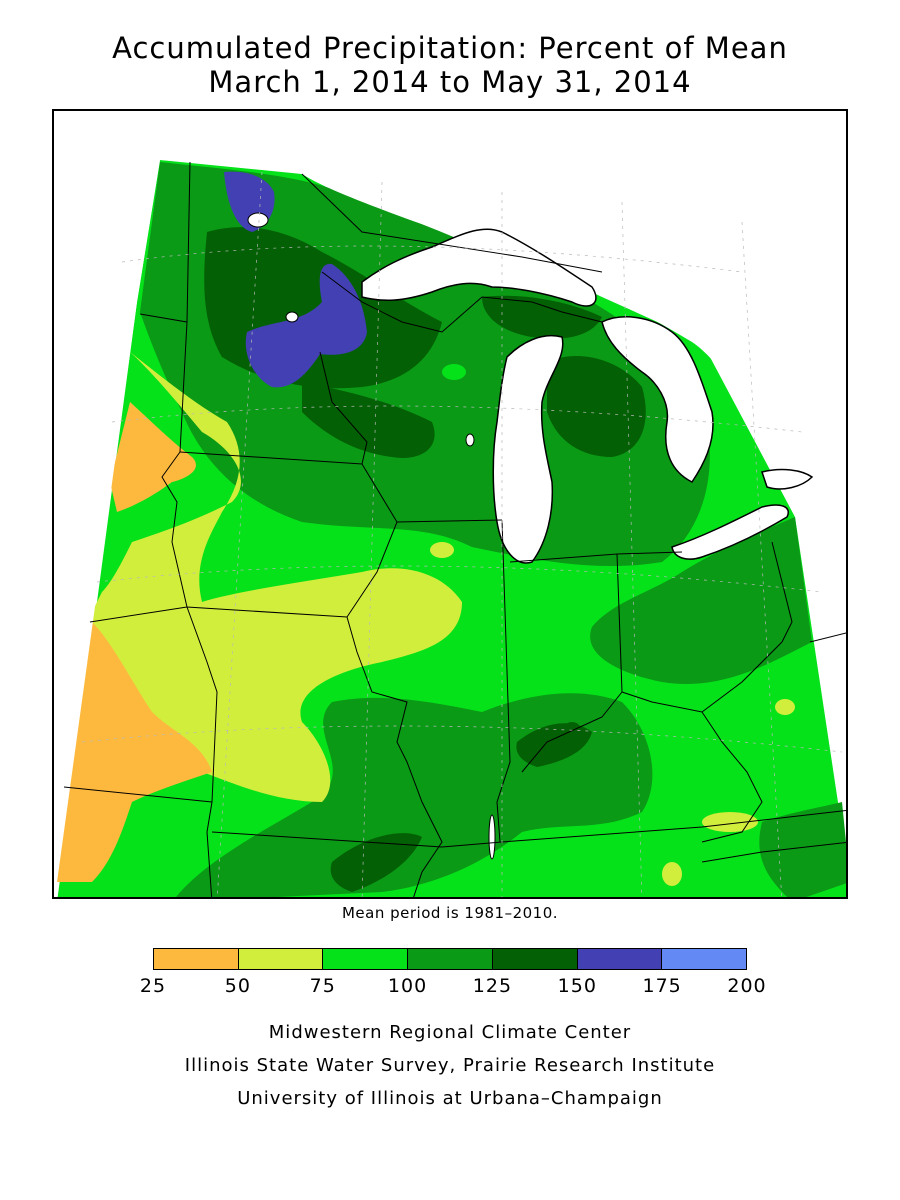 The height and width of the screenshot is (1200, 900). I want to click on legend-tick-label: 100, so click(407, 986).